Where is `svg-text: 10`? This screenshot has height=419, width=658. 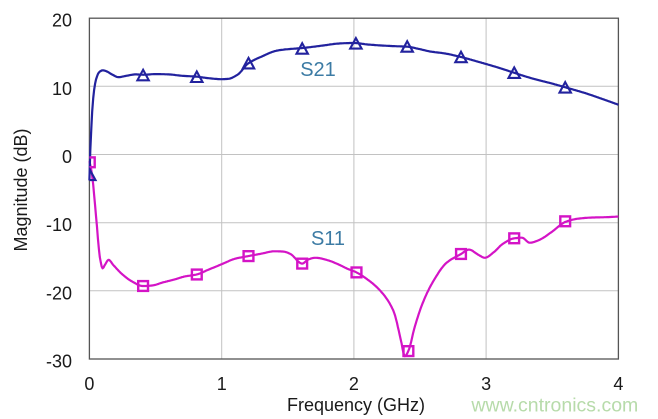
svg-text: 10 is located at coordinates (62, 89).